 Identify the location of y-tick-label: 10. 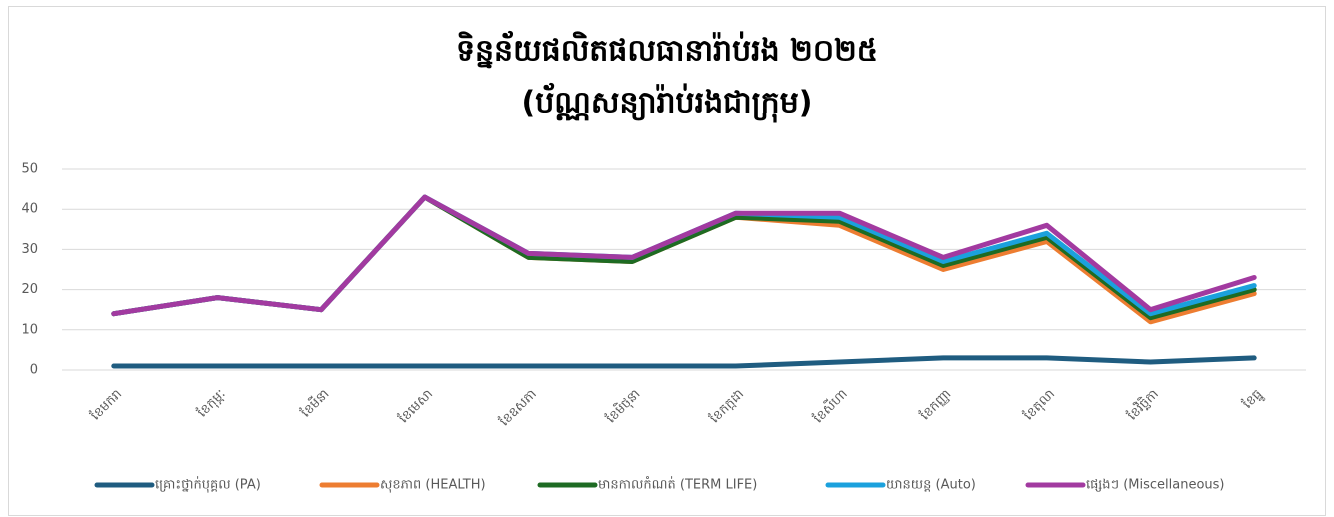
(29, 329).